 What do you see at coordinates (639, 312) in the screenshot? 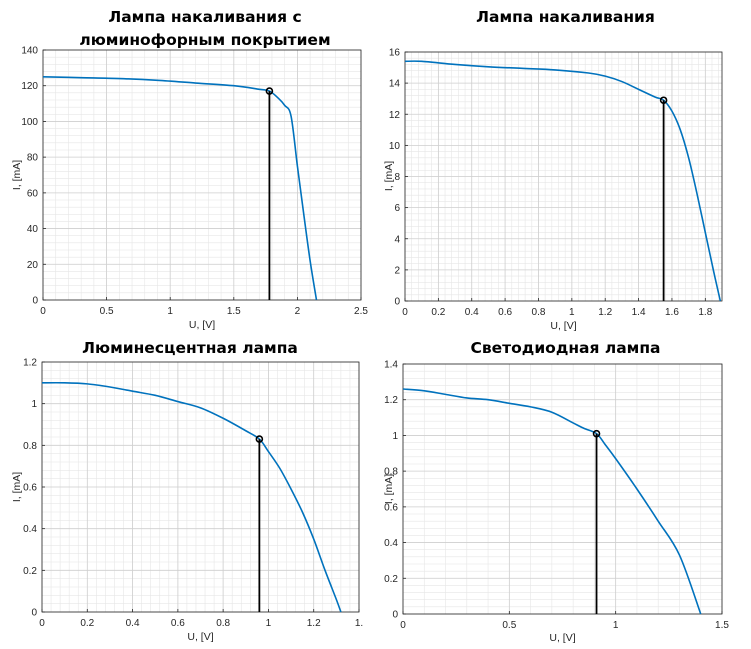
I see `x-tick-label: 1.4` at bounding box center [639, 312].